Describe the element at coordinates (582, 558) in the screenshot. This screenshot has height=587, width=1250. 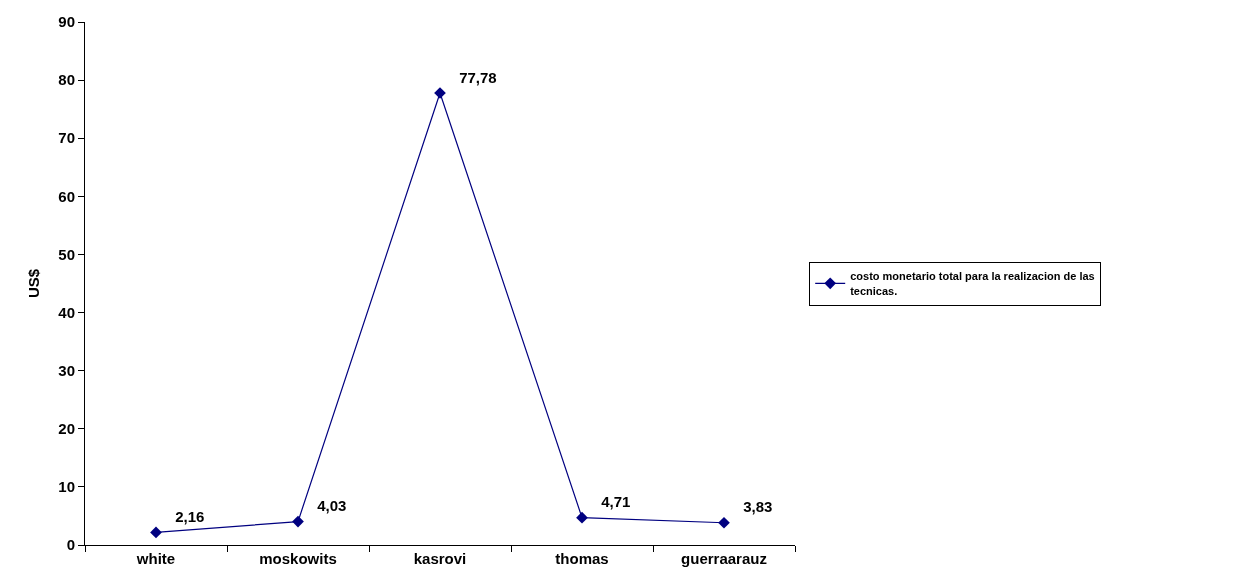
I see `x-tick-label: thomas` at that location.